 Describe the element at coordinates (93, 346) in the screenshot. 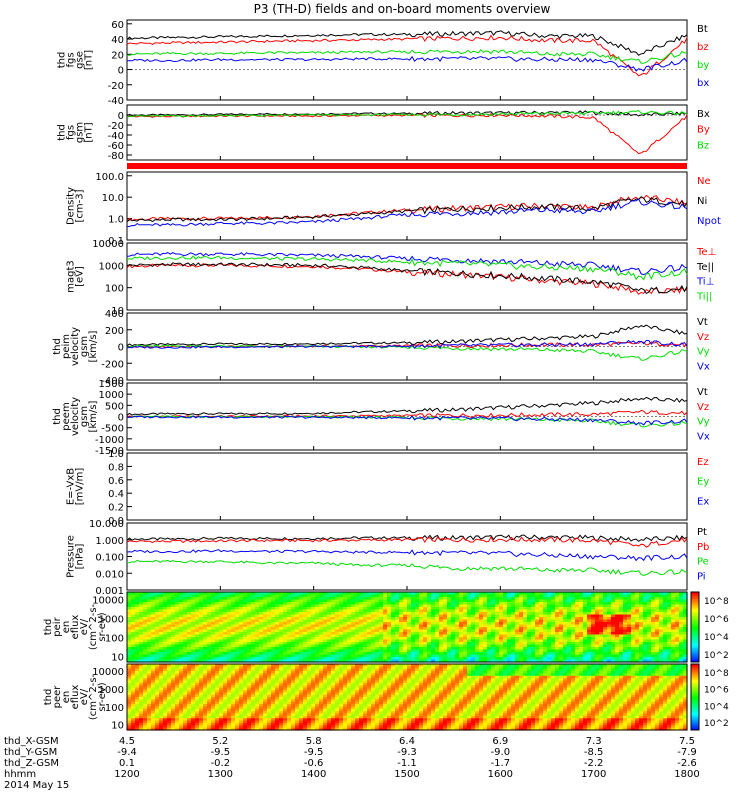

I see `y-axis-label-line: [km/s]` at that location.